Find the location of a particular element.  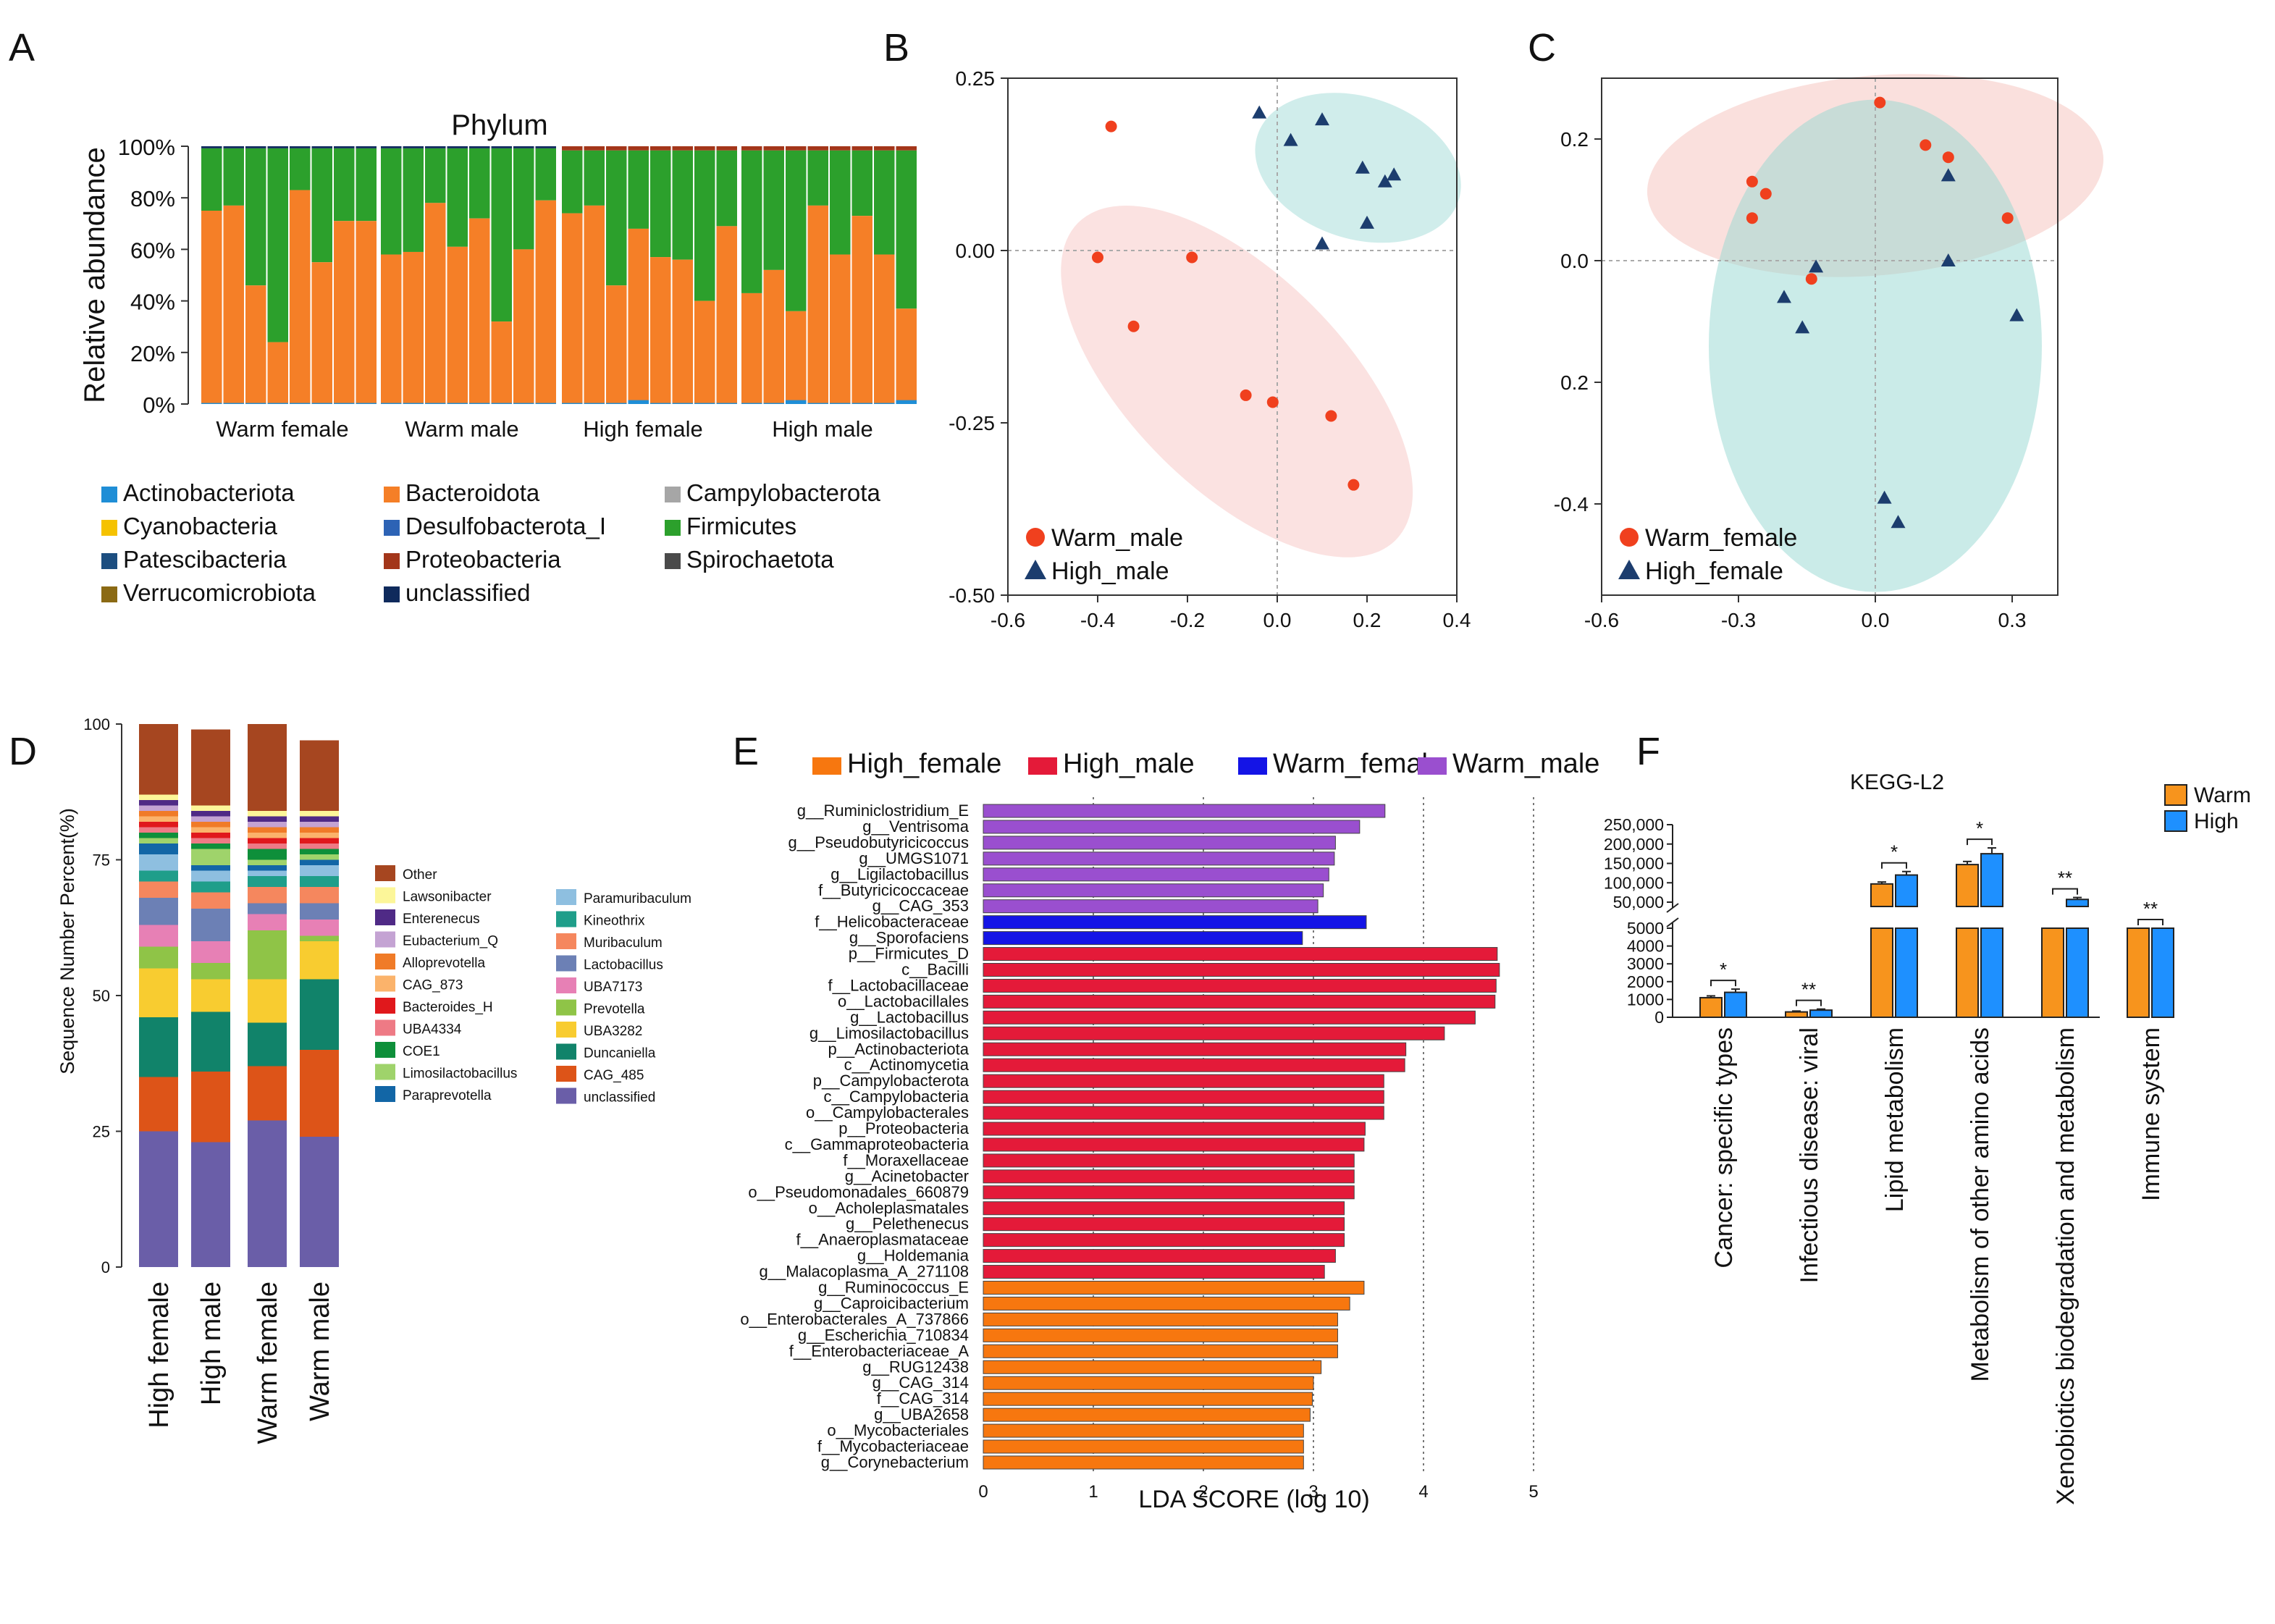

kegg-bar-upper is located at coordinates (2077, 903).